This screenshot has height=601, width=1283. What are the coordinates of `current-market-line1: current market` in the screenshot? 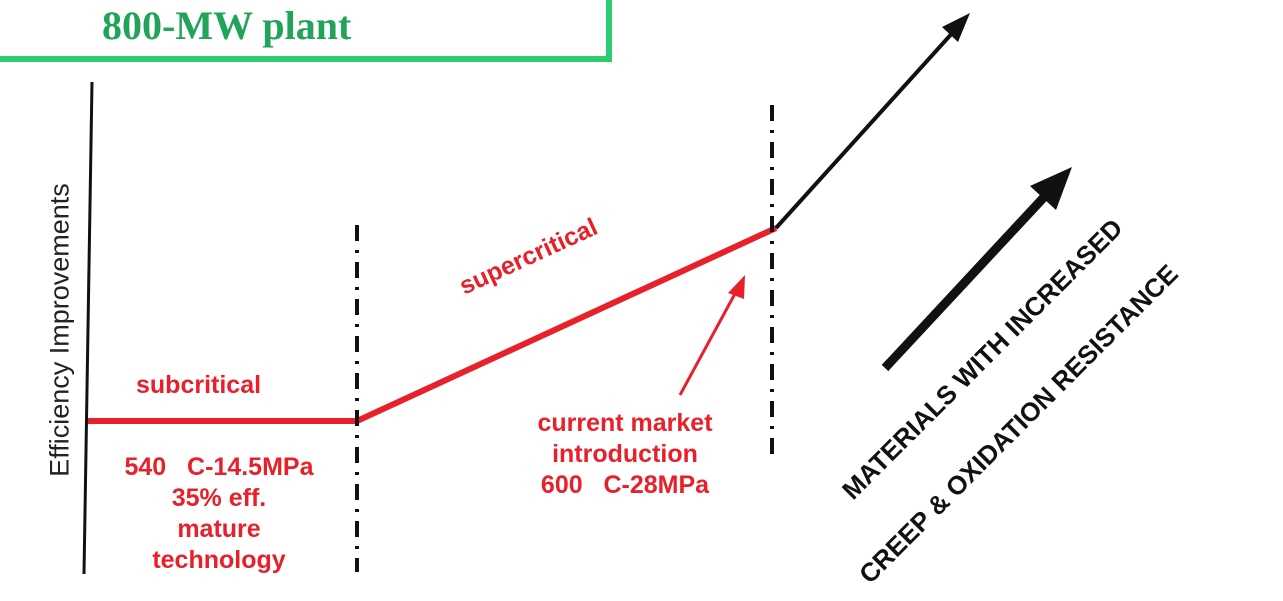 It's located at (625, 423).